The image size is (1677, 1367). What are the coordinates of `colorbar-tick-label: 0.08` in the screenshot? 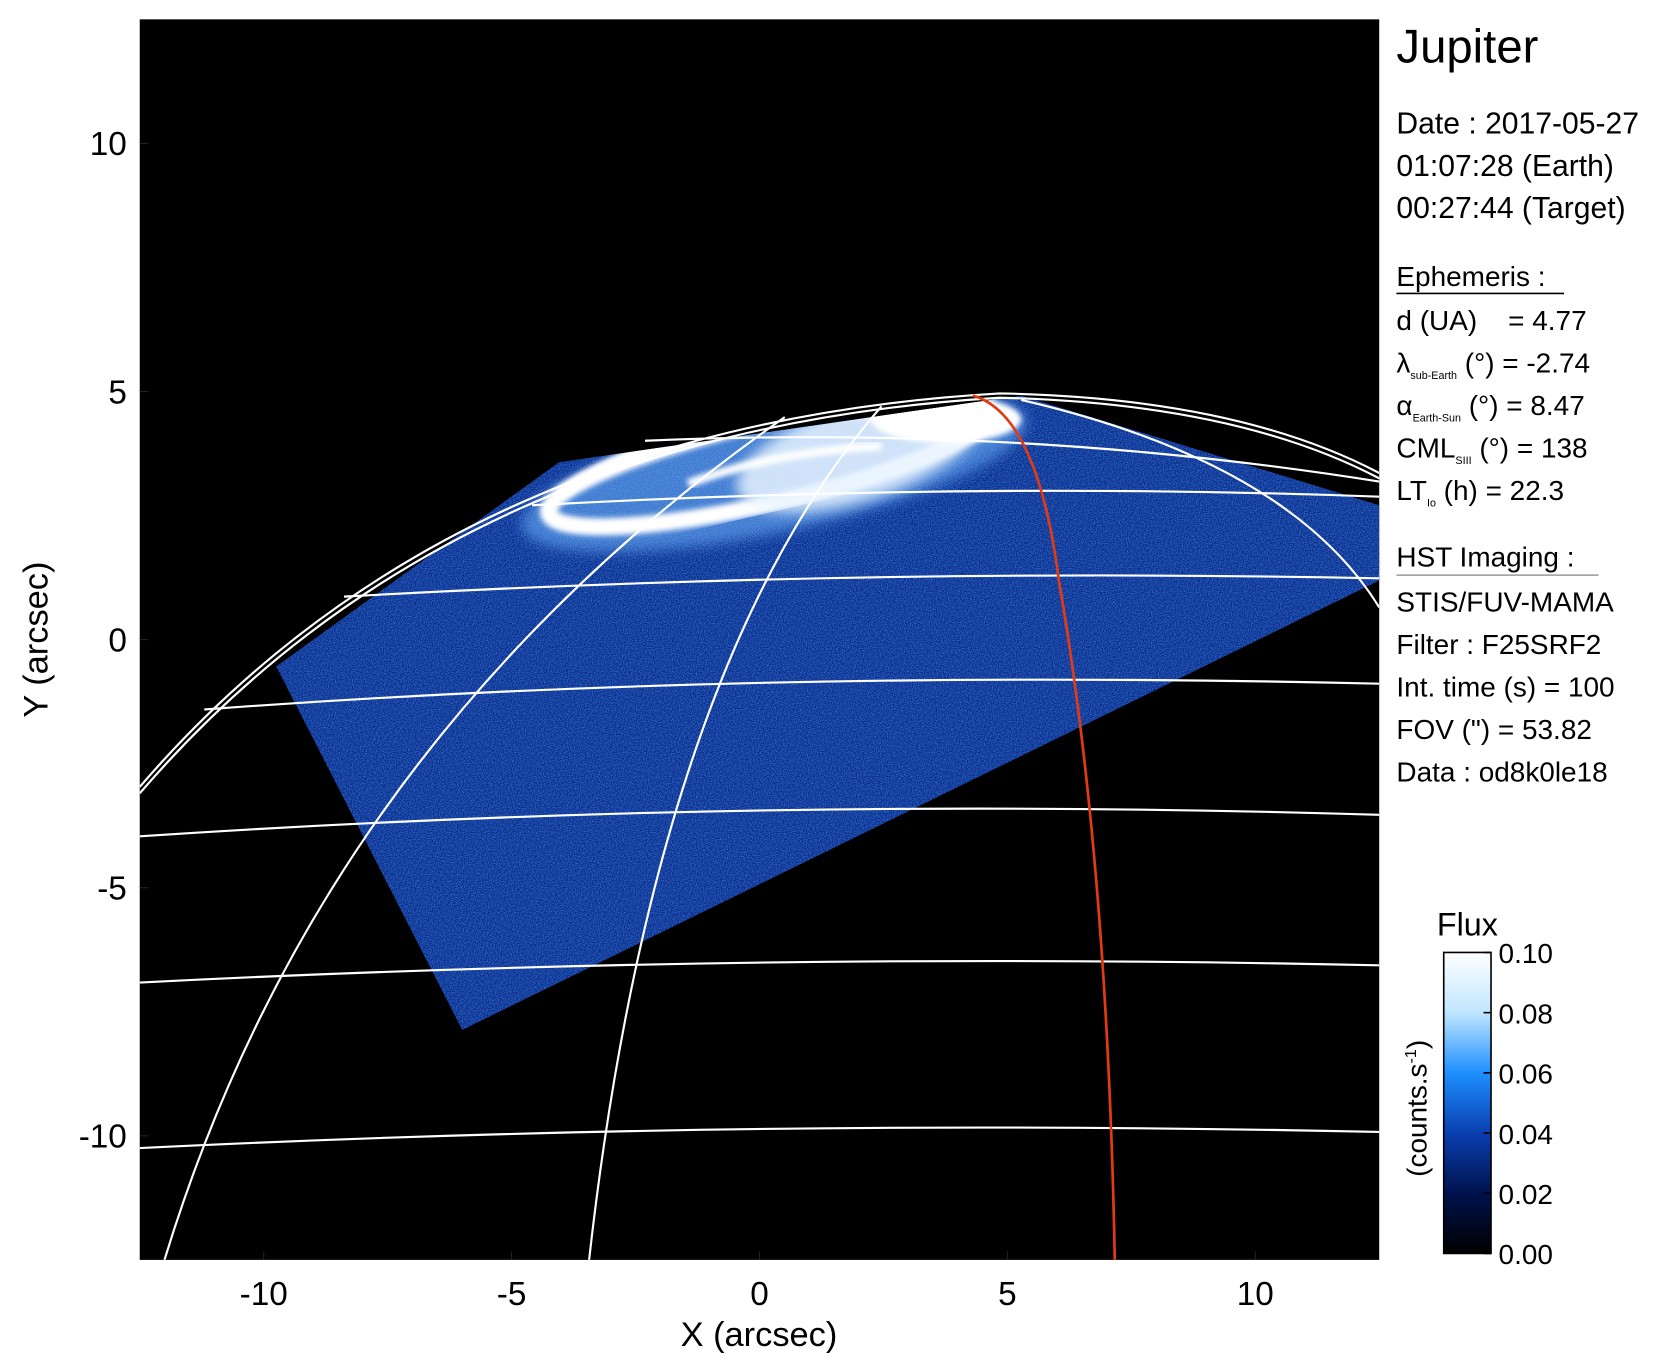 It's located at (1526, 1013).